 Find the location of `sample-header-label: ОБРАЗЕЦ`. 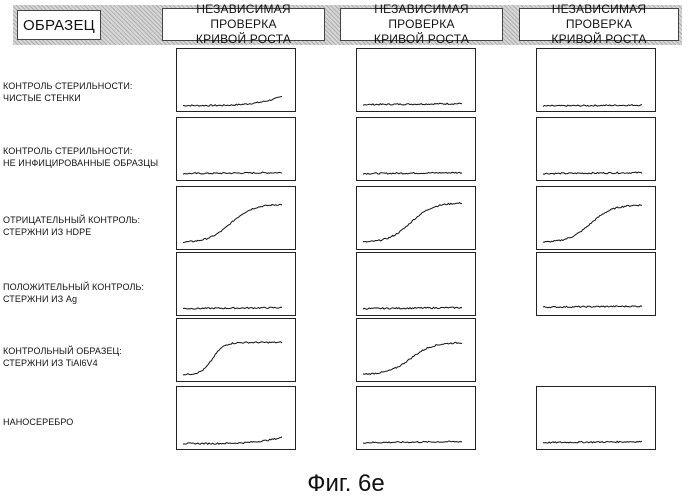

sample-header-label: ОБРАЗЕЦ is located at coordinates (59, 25).